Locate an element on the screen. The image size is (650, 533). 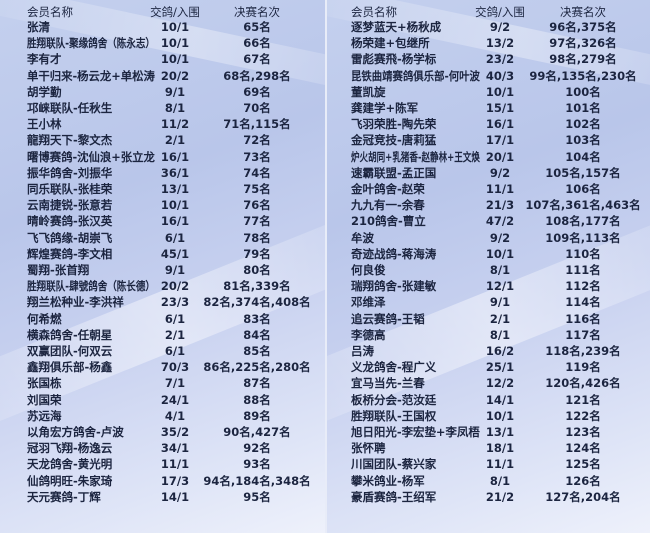
final-rank: 66名 is located at coordinates (257, 43).